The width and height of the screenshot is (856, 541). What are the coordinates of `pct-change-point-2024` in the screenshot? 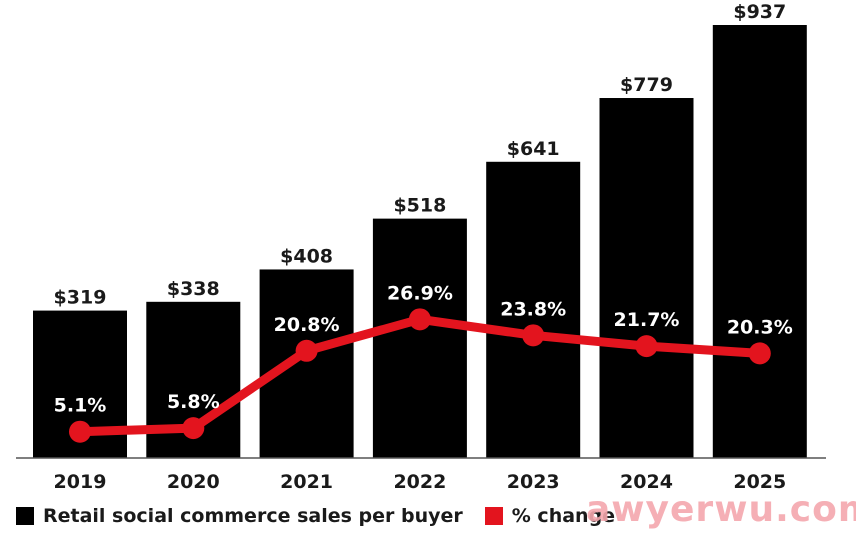 It's located at (646, 346).